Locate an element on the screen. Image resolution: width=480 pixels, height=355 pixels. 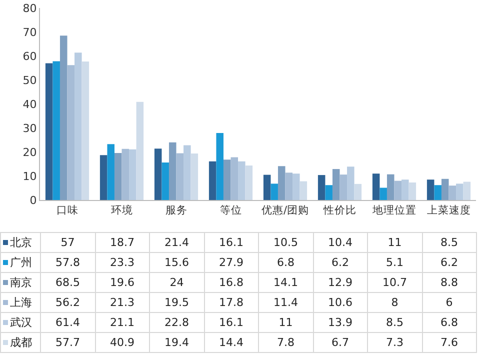
data-label: 6.7 is located at coordinates (340, 342).